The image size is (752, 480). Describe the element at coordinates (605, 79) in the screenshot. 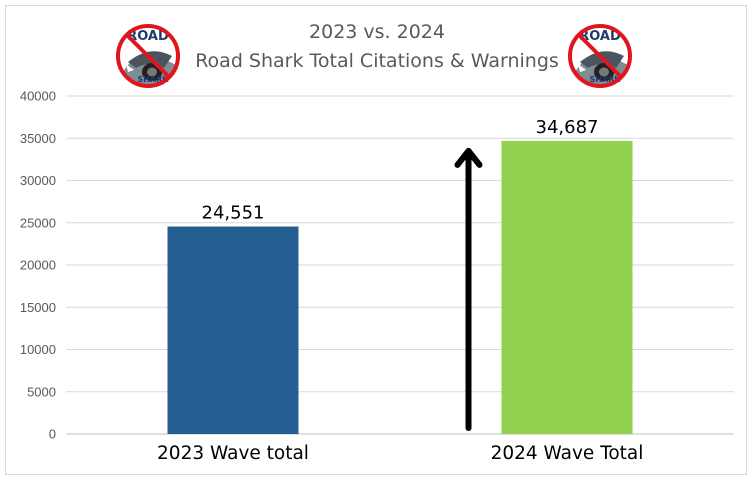

I see `logo-right-shark-text: SHARK` at that location.